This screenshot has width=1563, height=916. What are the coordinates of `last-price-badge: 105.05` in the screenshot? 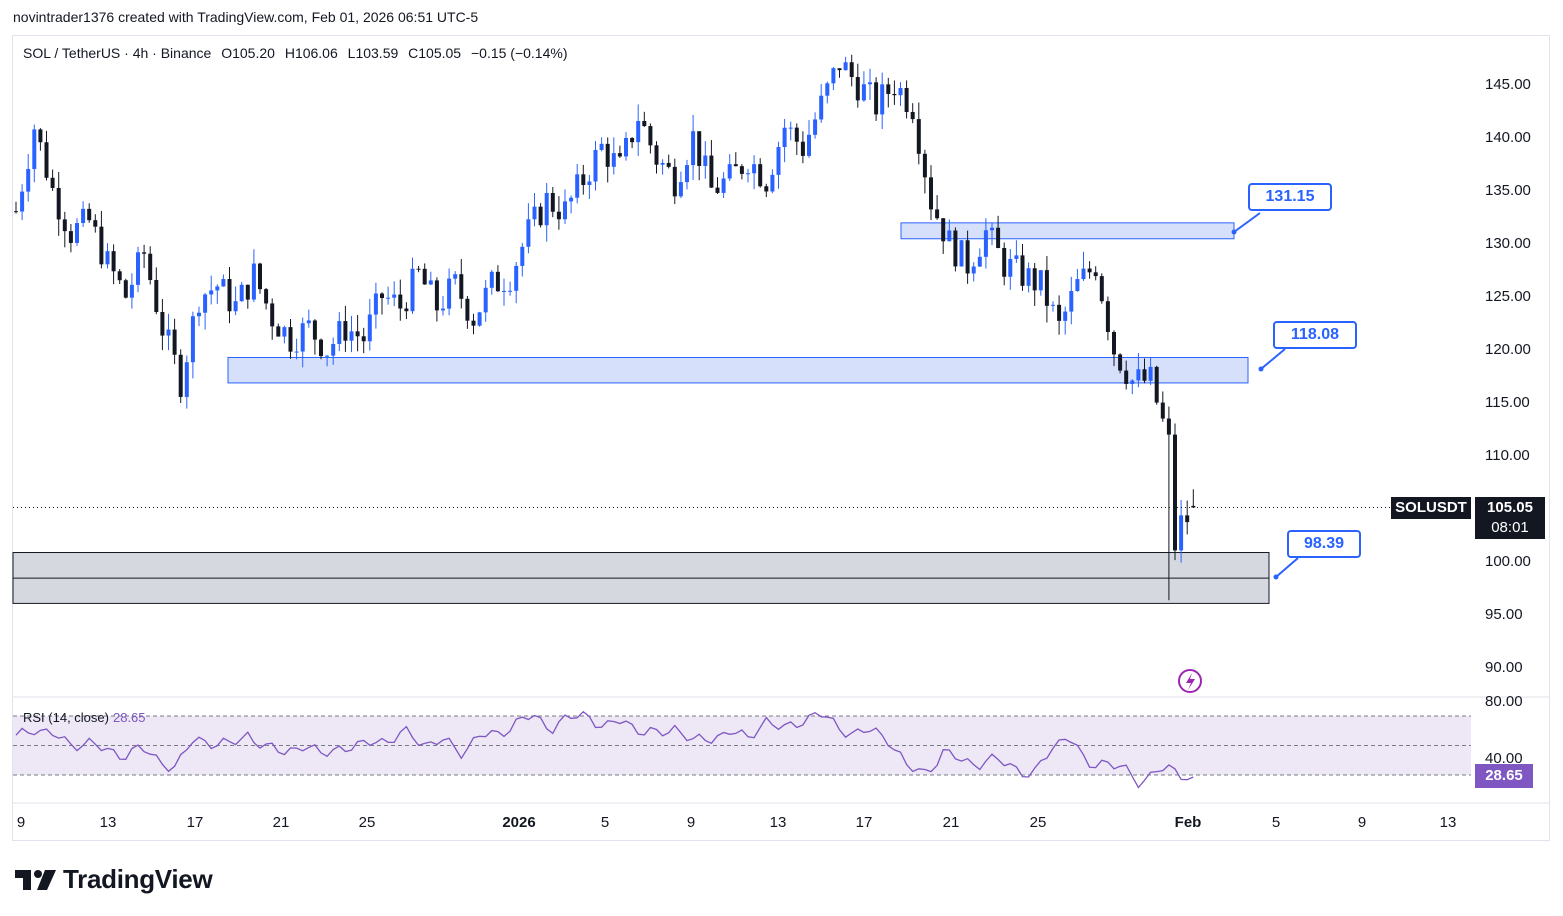 It's located at (1510, 508).